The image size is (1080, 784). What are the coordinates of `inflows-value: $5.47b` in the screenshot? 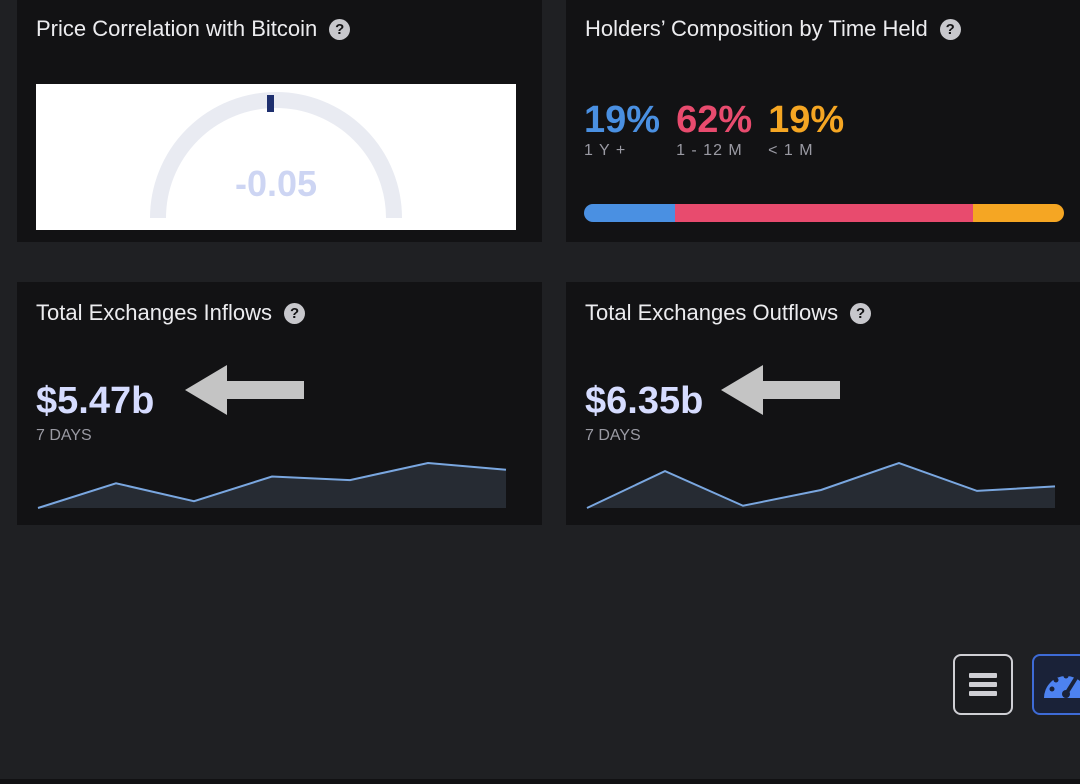 It's located at (95, 401).